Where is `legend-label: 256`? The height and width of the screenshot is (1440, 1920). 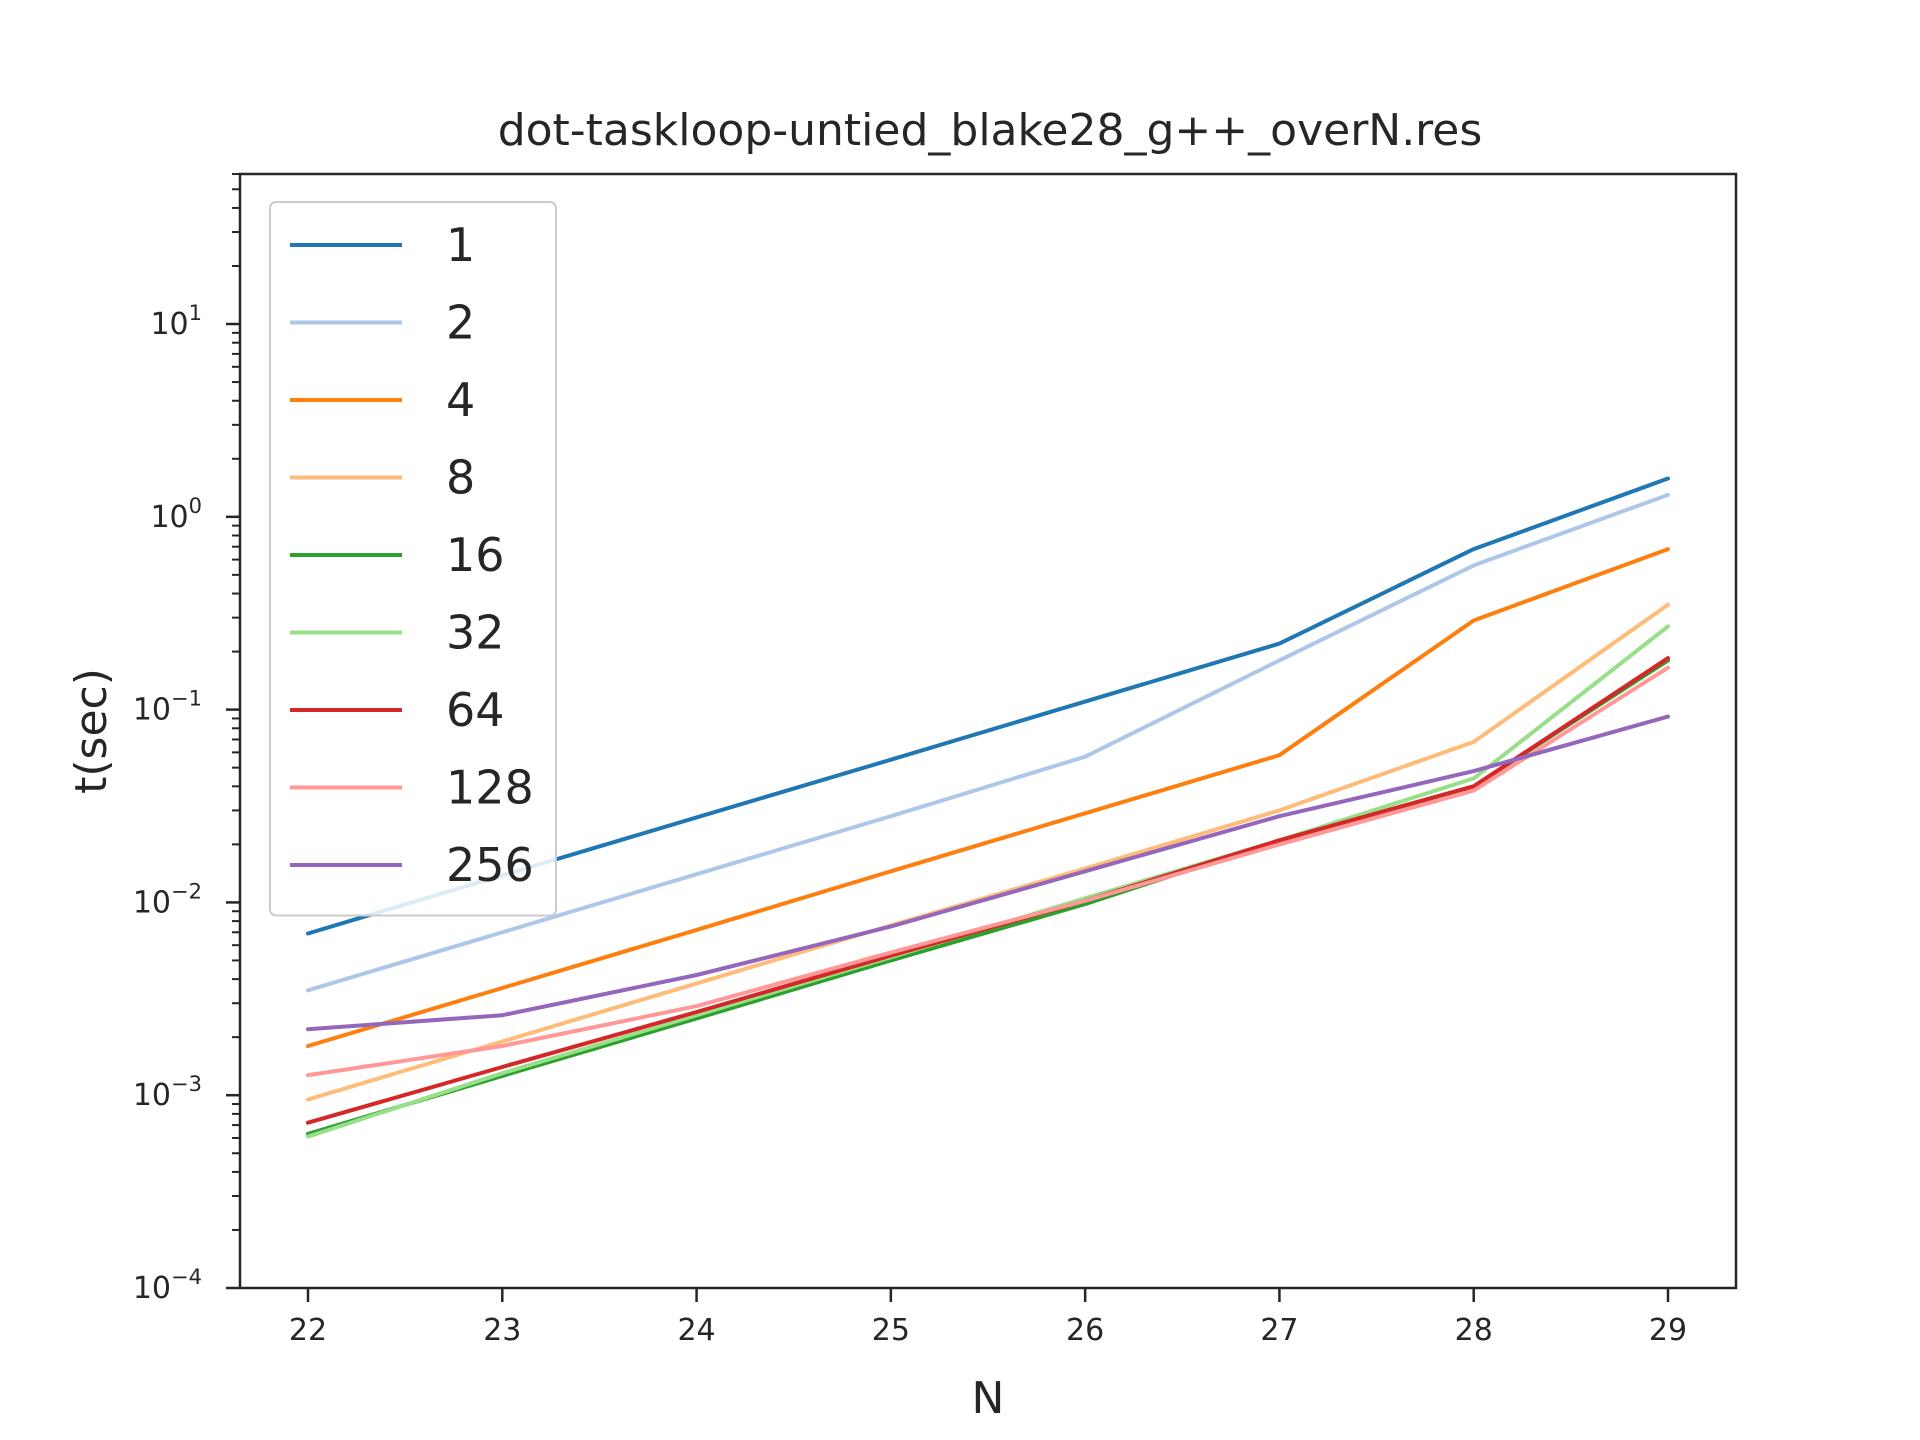
legend-label: 256 is located at coordinates (490, 865).